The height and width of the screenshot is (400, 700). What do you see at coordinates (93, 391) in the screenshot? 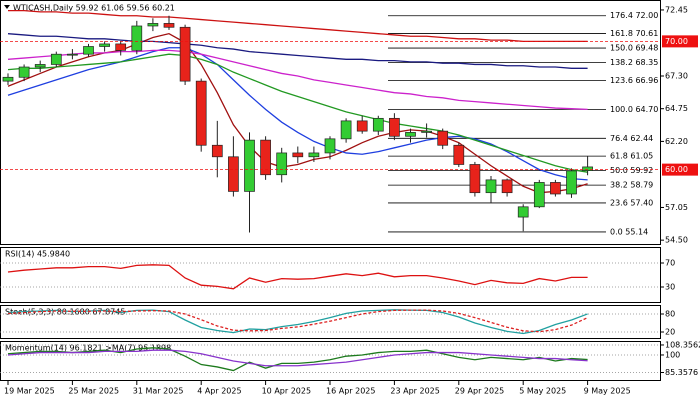
I see `x-tick-label: 25 Mar 2025` at bounding box center [93, 391].